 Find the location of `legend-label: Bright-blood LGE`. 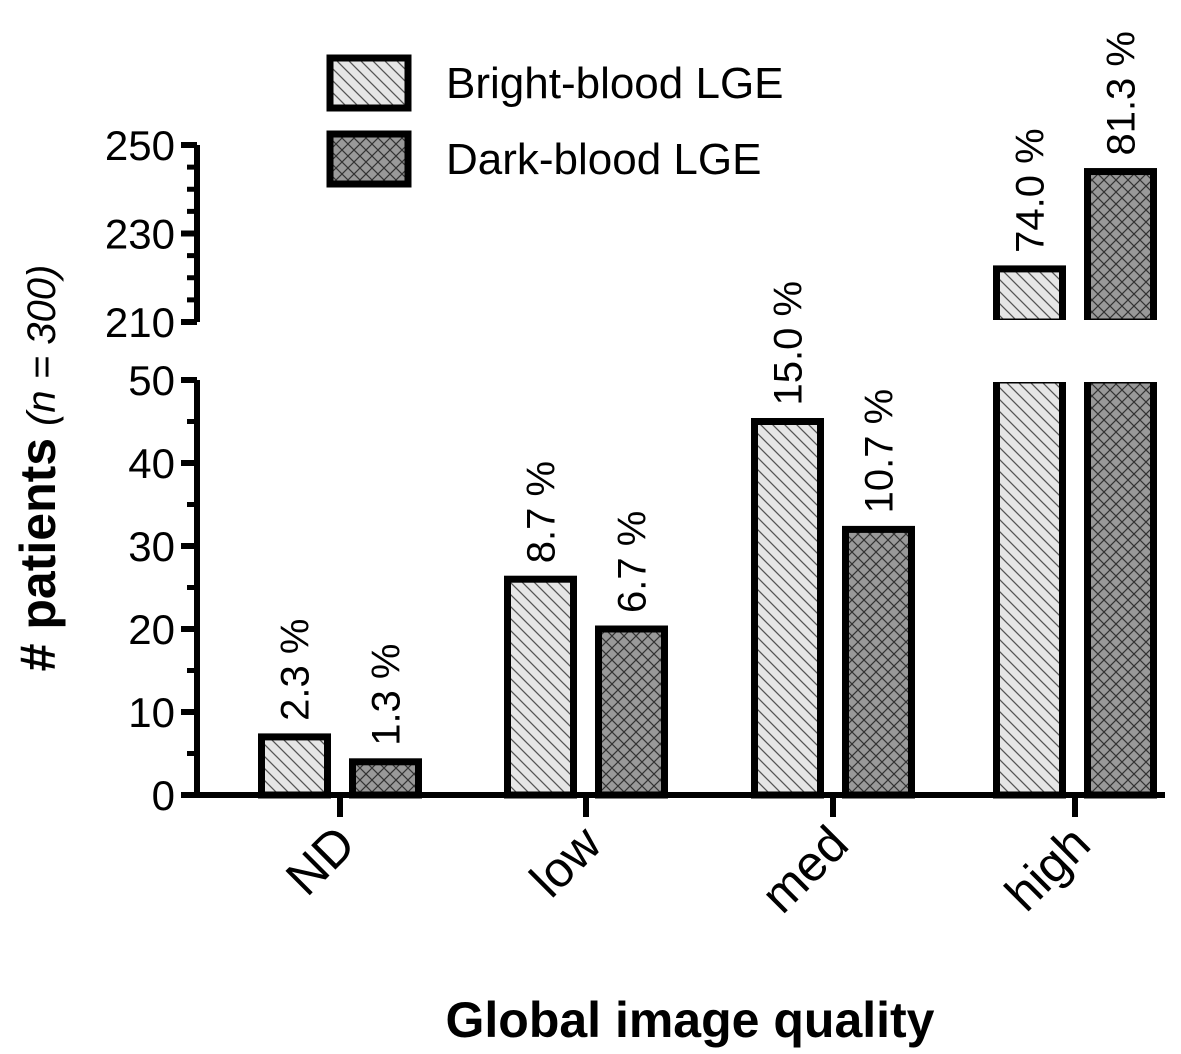

legend-label: Bright-blood LGE is located at coordinates (615, 83).